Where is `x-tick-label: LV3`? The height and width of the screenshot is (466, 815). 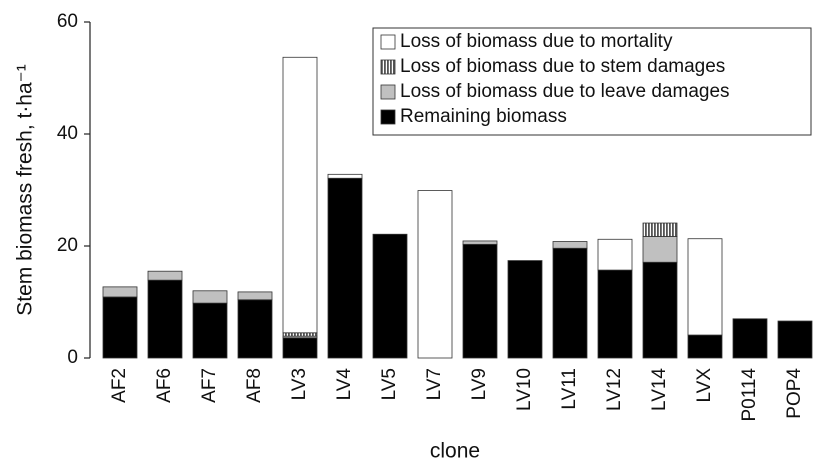 x-tick-label: LV3 is located at coordinates (299, 384).